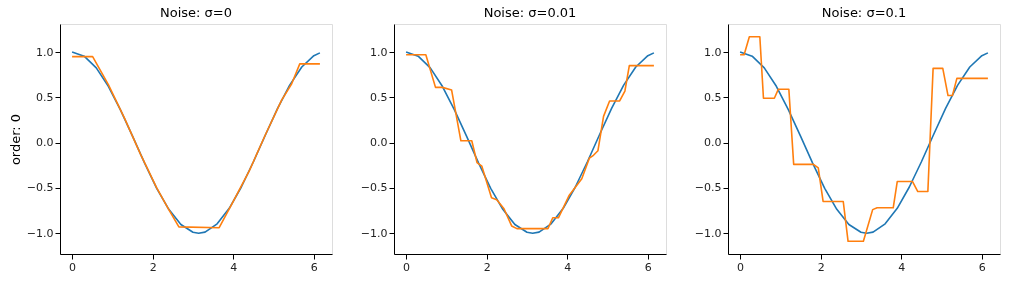 Image resolution: width=1016 pixels, height=297 pixels. Describe the element at coordinates (864, 12) in the screenshot. I see `chart-title: Noise: σ=0.1` at that location.